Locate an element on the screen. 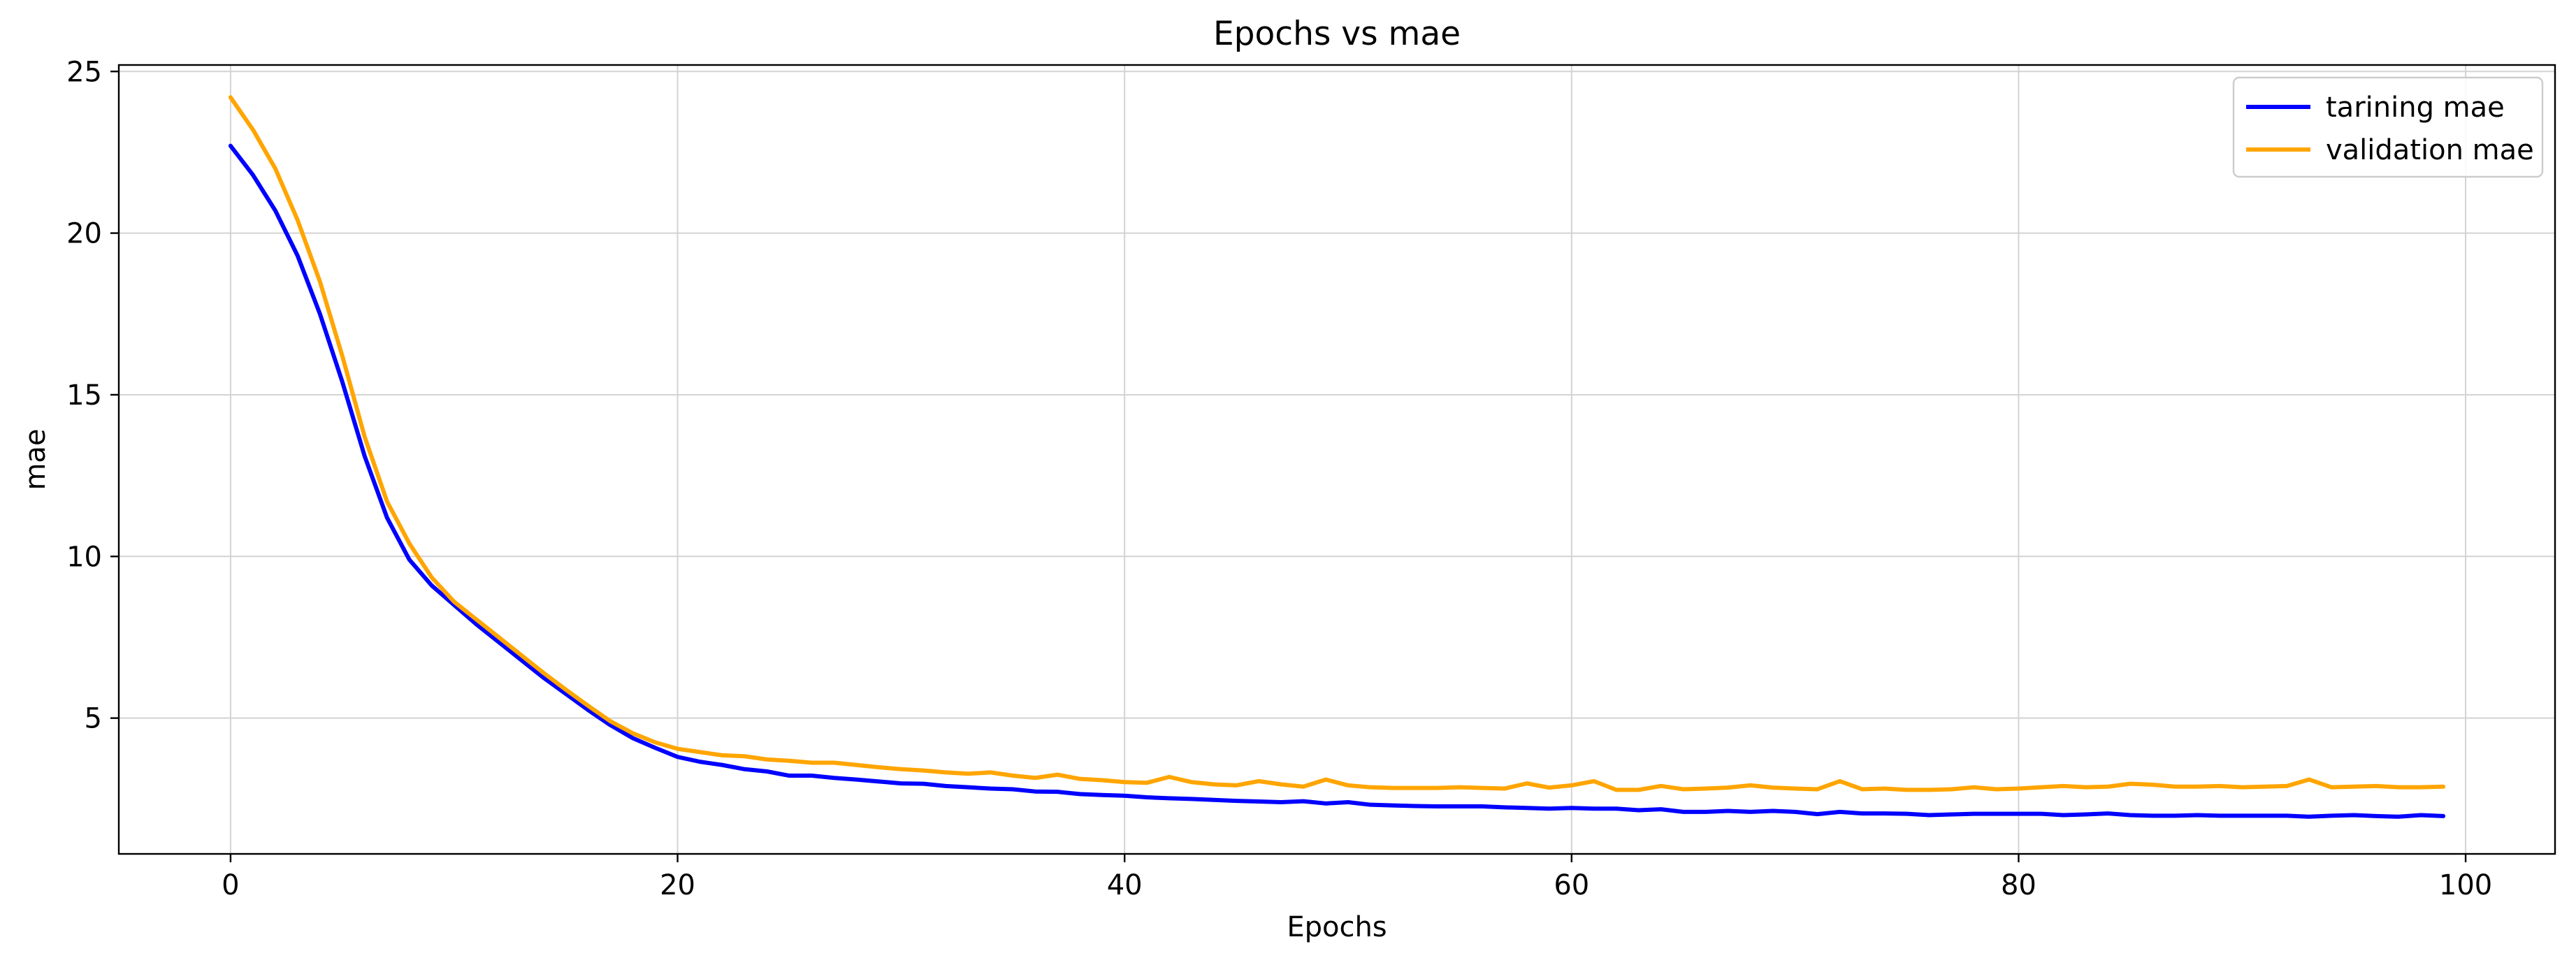 This screenshot has height=965, width=2576. chart-title: Epochs vs mae is located at coordinates (1337, 34).